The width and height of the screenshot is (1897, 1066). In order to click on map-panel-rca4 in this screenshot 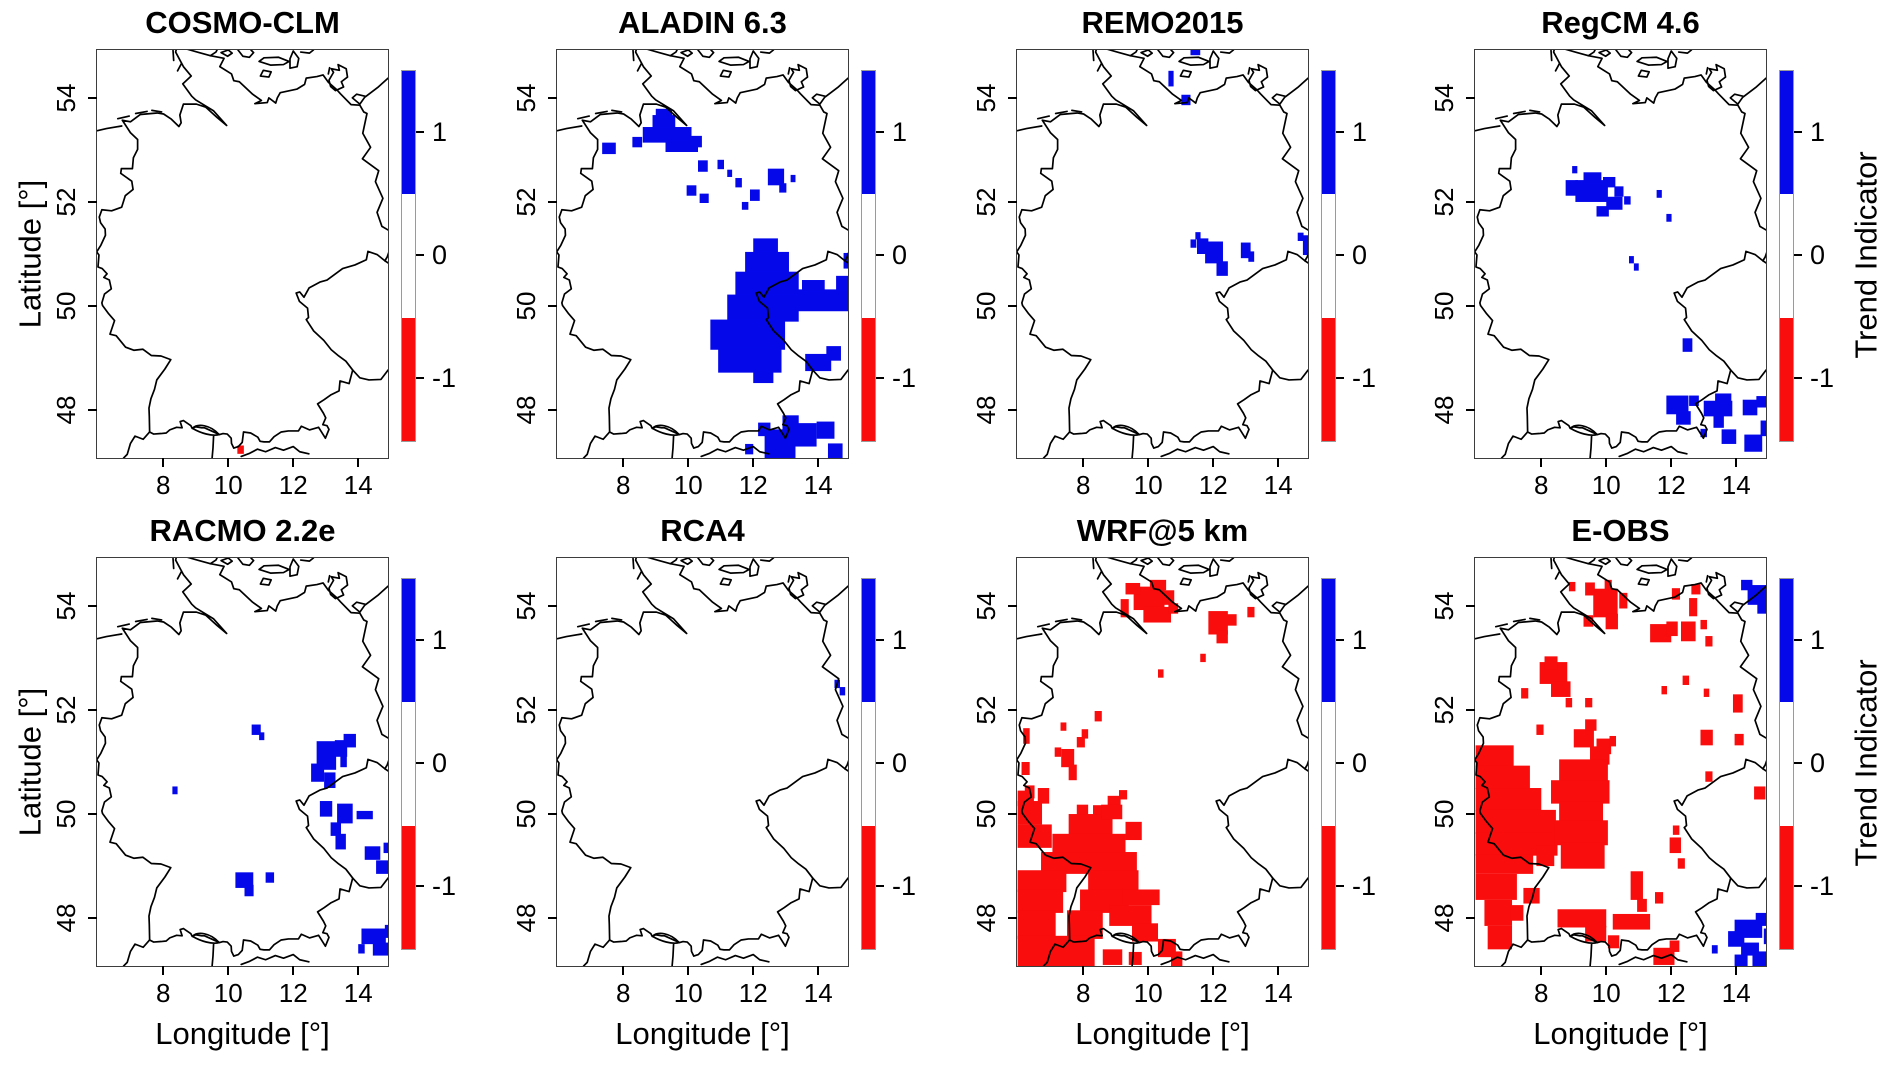, I will do `click(702, 762)`.